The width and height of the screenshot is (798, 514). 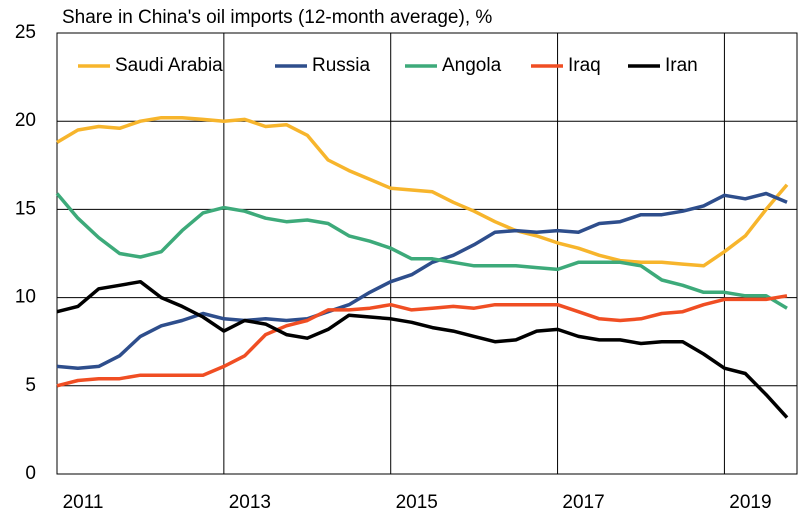 I want to click on legend-label: Saudi Arabia, so click(x=169, y=65).